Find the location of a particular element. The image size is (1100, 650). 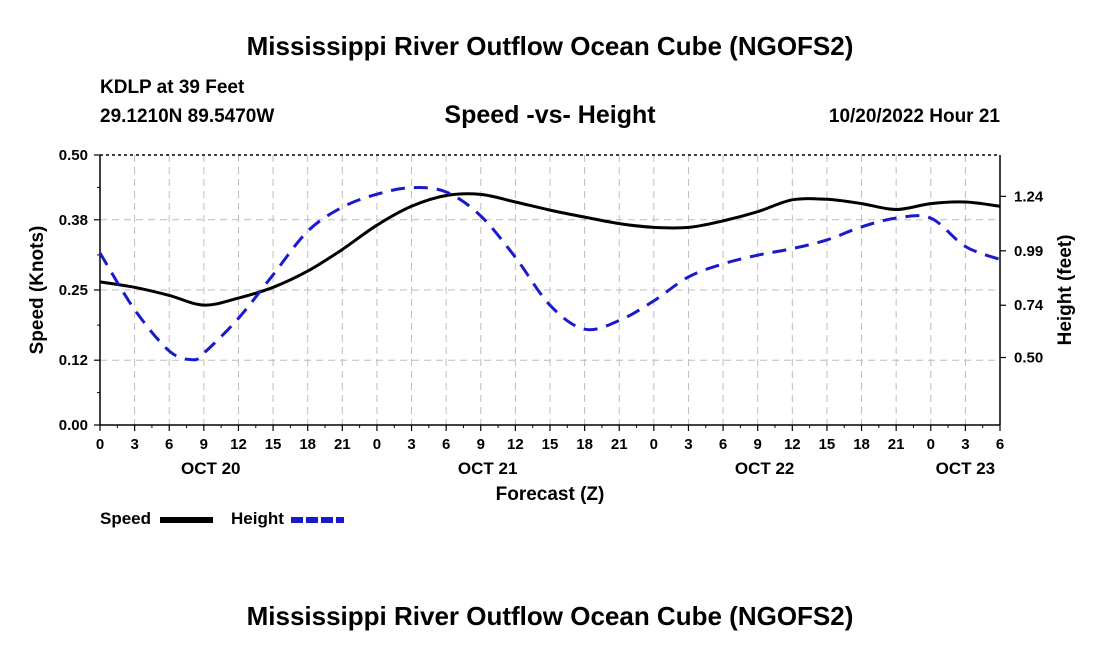

x-axis-title: Forecast (Z) is located at coordinates (550, 494).